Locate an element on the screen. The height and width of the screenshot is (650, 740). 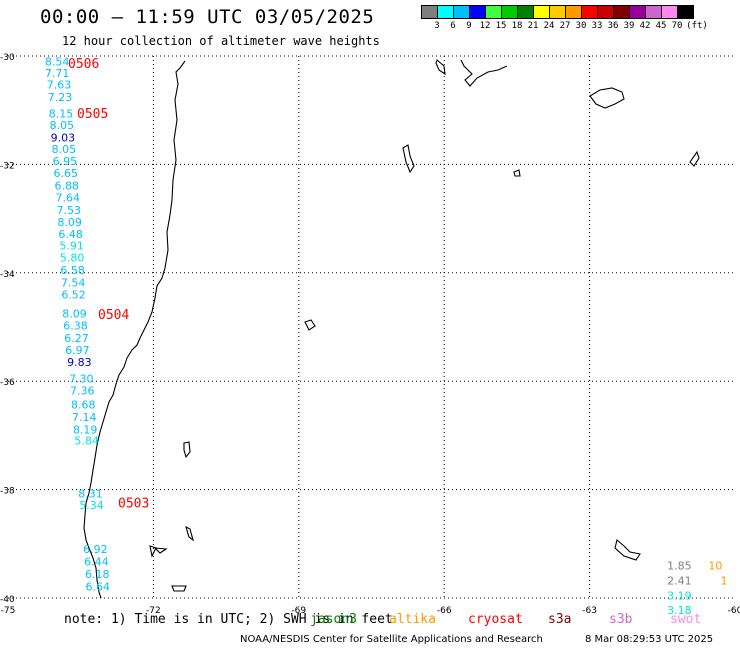
colorbar-tick-label: 6 is located at coordinates (453, 26).